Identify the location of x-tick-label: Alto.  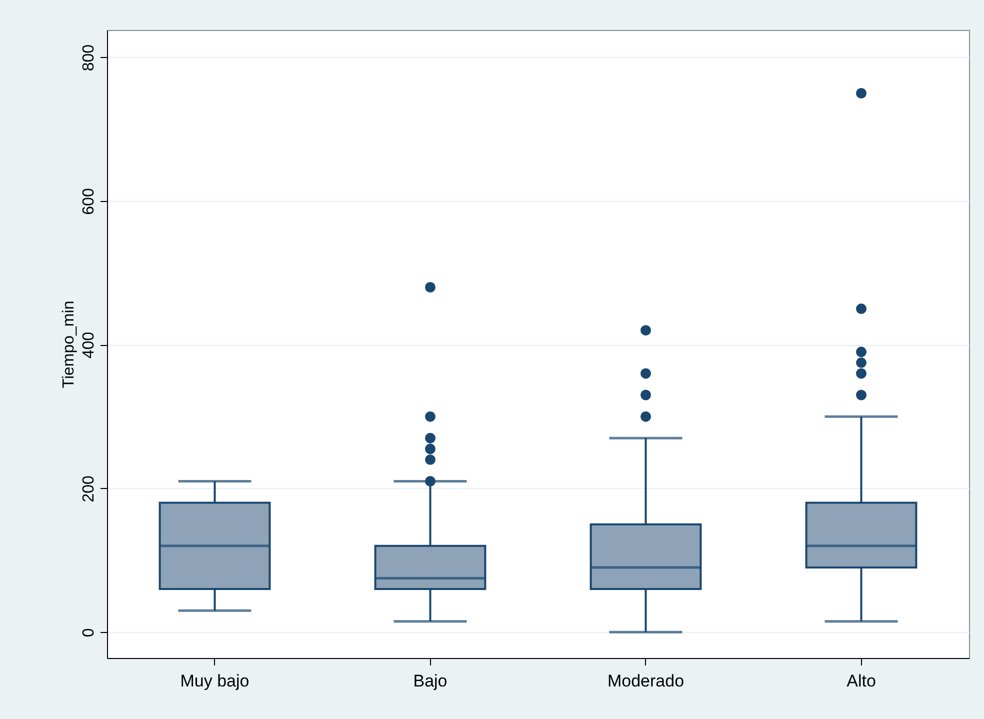
(861, 681).